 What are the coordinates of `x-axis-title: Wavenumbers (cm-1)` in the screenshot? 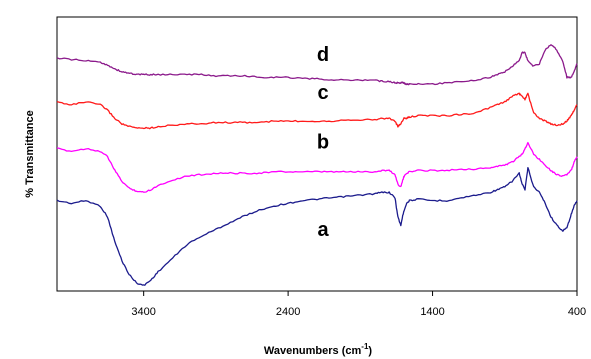 It's located at (318, 349).